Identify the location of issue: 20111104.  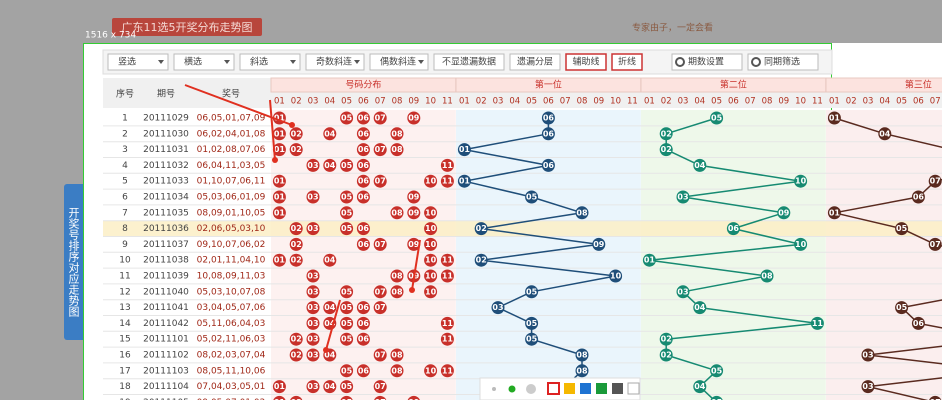
(166, 387).